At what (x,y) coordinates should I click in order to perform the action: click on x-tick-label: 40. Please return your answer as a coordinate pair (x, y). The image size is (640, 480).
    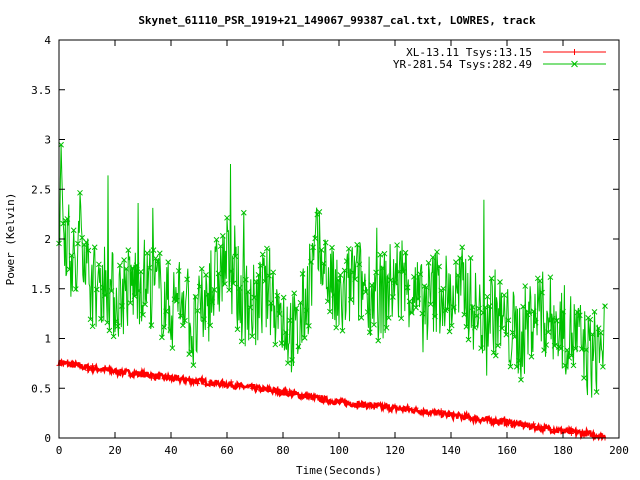
    Looking at the image, I should click on (170, 450).